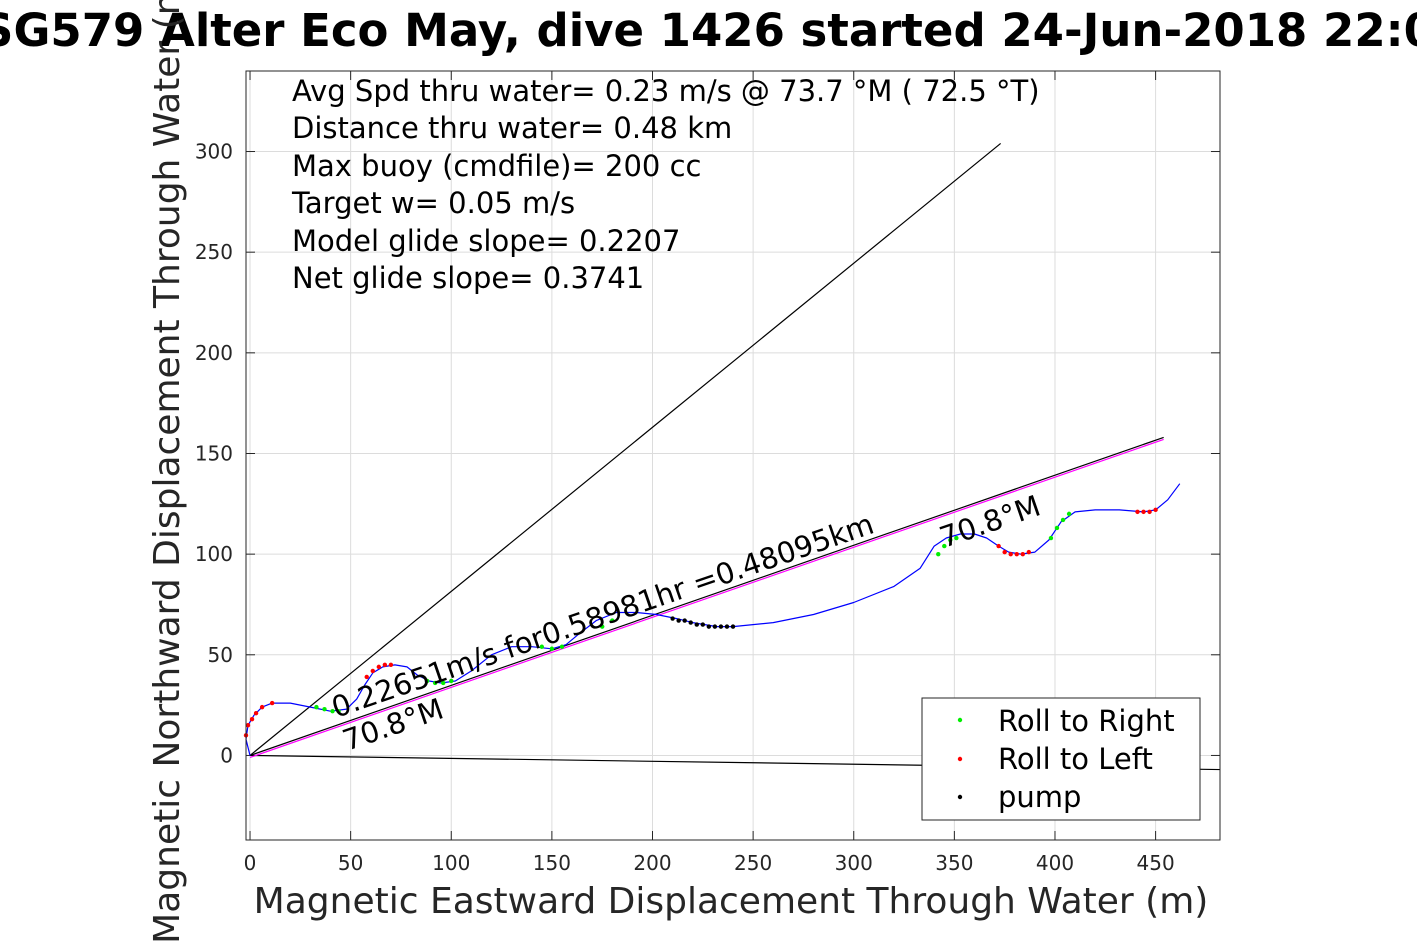 The width and height of the screenshot is (1417, 945). What do you see at coordinates (250, 863) in the screenshot?
I see `x-tick-label: 0` at bounding box center [250, 863].